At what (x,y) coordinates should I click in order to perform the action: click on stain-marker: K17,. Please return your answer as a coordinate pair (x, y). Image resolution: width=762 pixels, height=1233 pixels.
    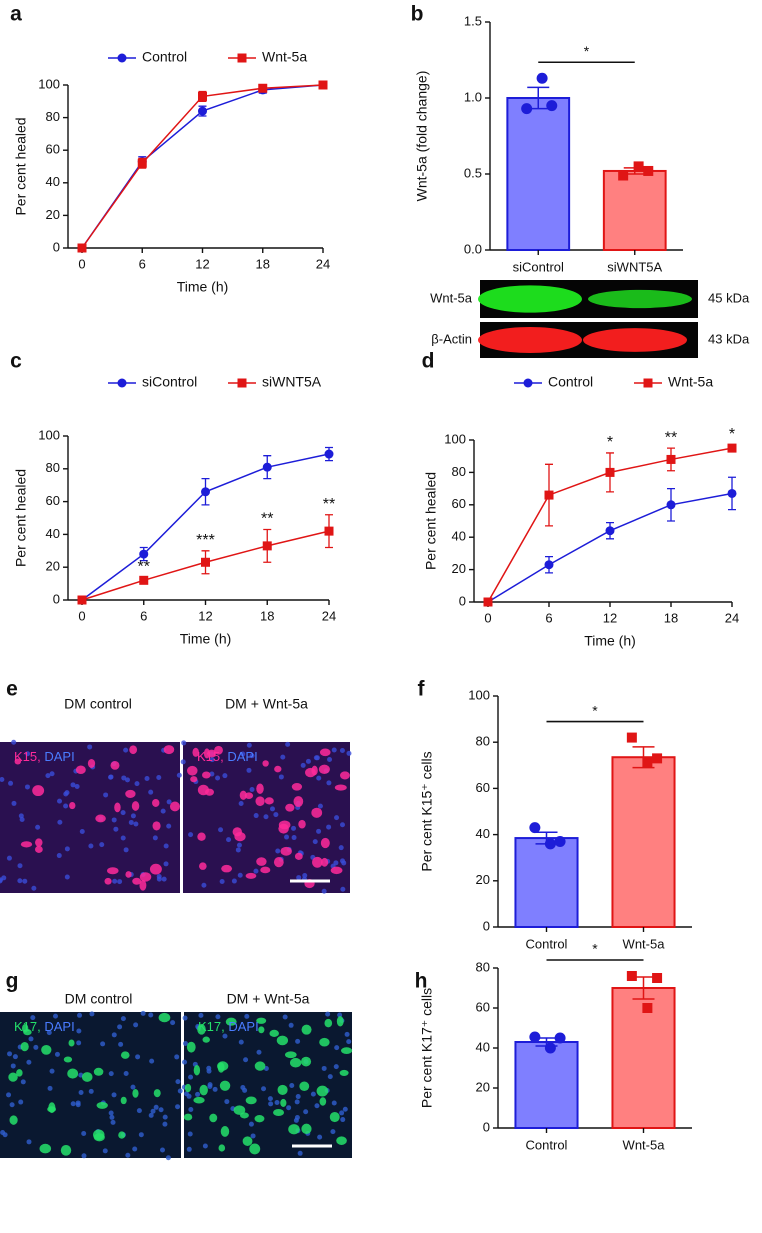
    Looking at the image, I should click on (211, 1026).